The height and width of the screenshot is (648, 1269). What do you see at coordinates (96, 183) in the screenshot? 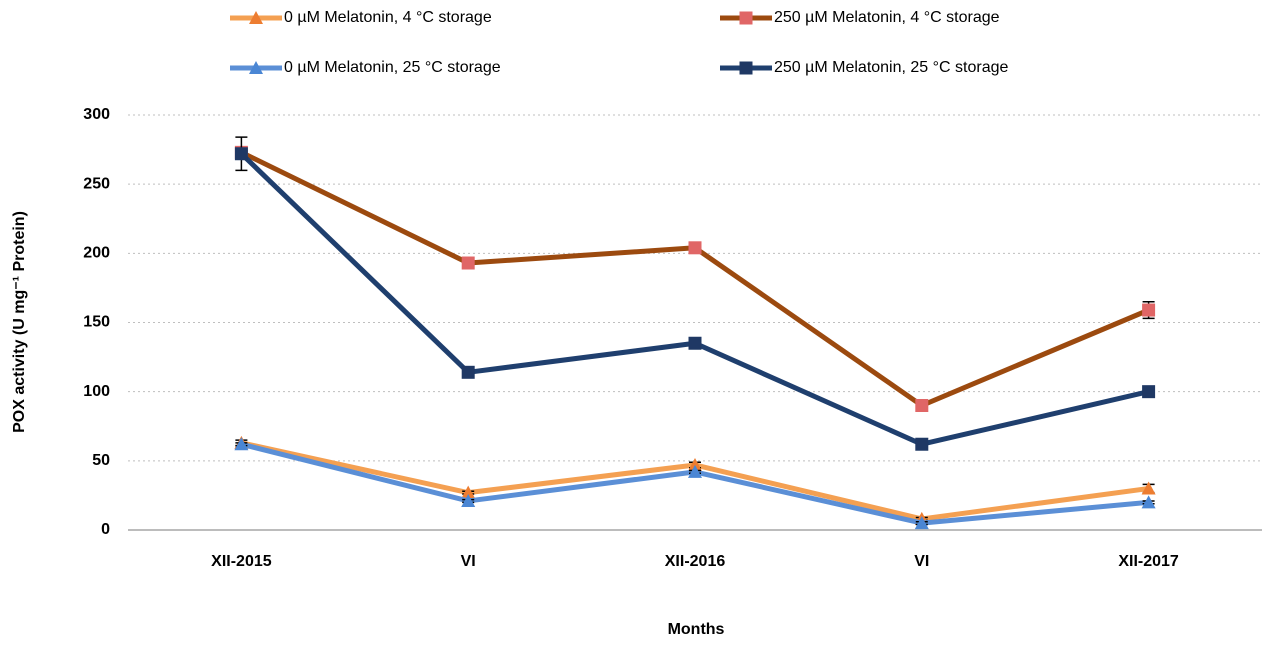
I see `y-tick-label: 250` at bounding box center [96, 183].